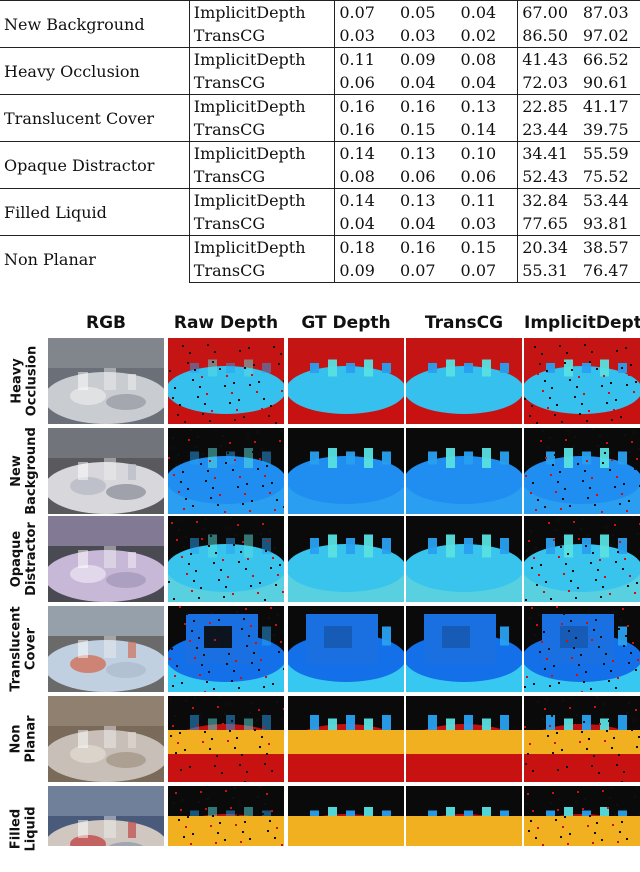  What do you see at coordinates (545, 223) in the screenshot?
I see `metric-cell: 77.65` at bounding box center [545, 223].